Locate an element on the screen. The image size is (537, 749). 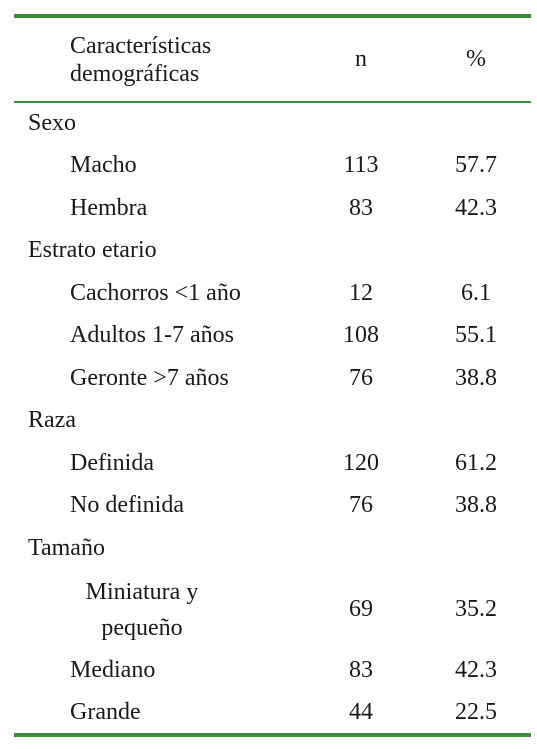
header-text: Características demográficas is located at coordinates (141, 59).